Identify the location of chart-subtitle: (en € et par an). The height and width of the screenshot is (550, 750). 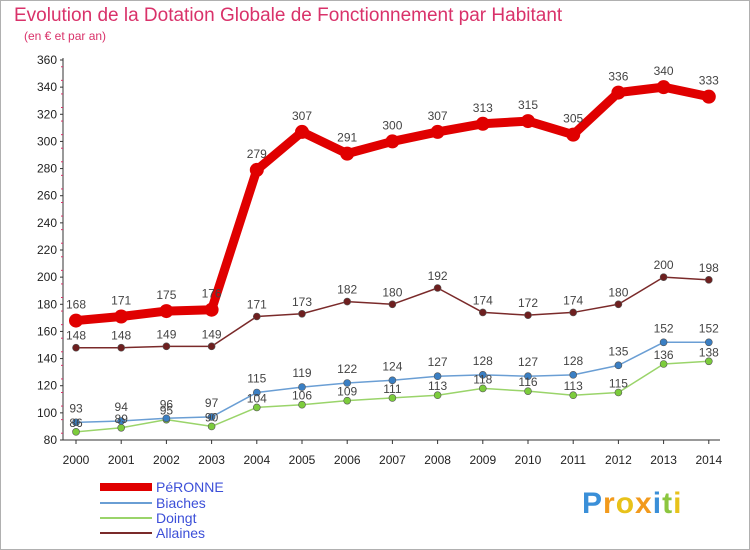
(65, 36).